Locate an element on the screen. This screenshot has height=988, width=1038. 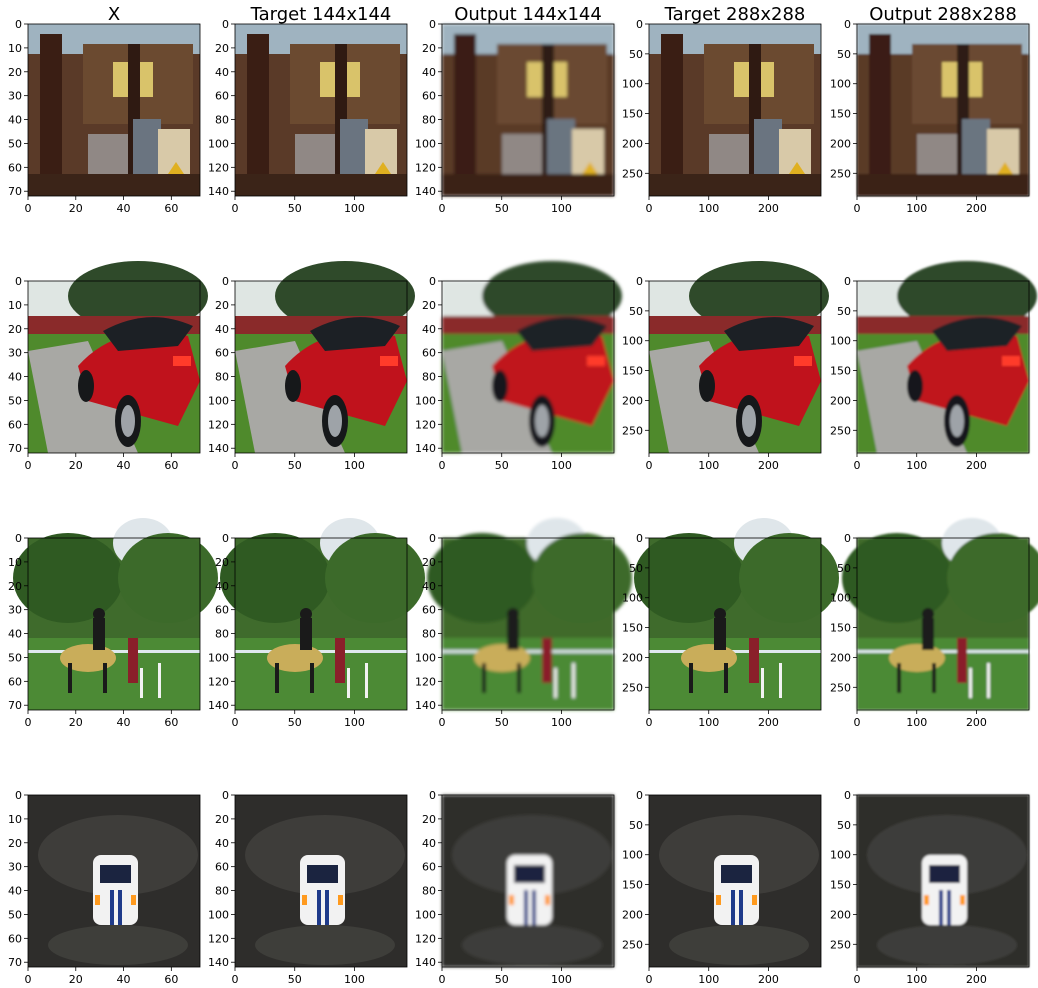
column-title: X is located at coordinates (114, 14).